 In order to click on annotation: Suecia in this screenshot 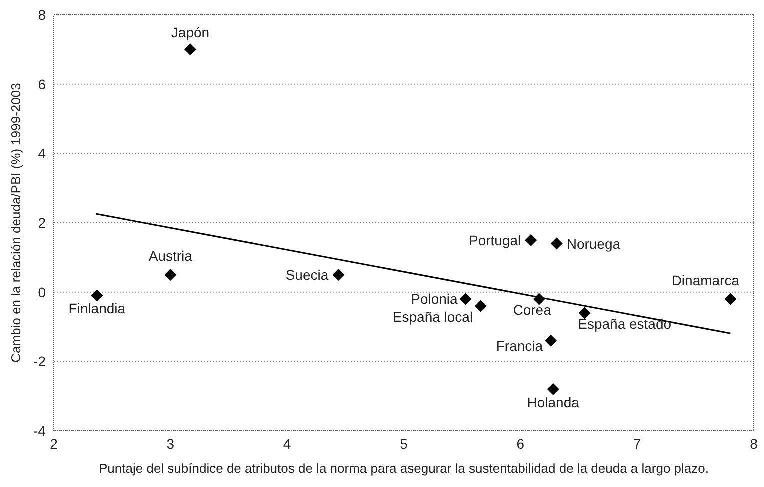, I will do `click(307, 274)`.